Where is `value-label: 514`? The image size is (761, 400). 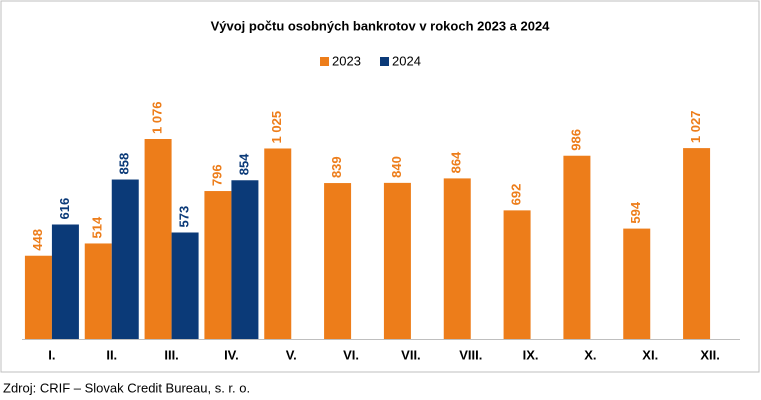
value-label: 514 is located at coordinates (97, 227).